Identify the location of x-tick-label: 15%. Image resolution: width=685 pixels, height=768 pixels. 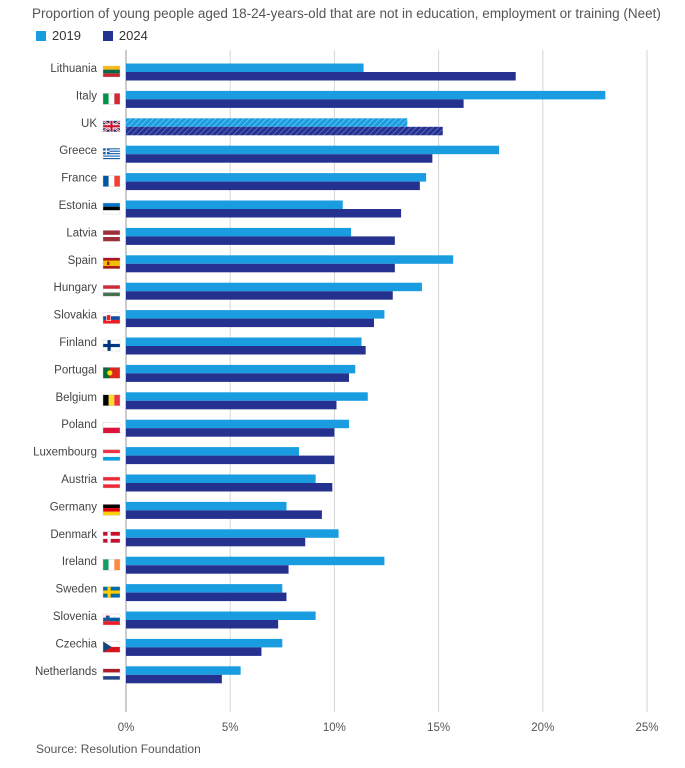
(438, 728).